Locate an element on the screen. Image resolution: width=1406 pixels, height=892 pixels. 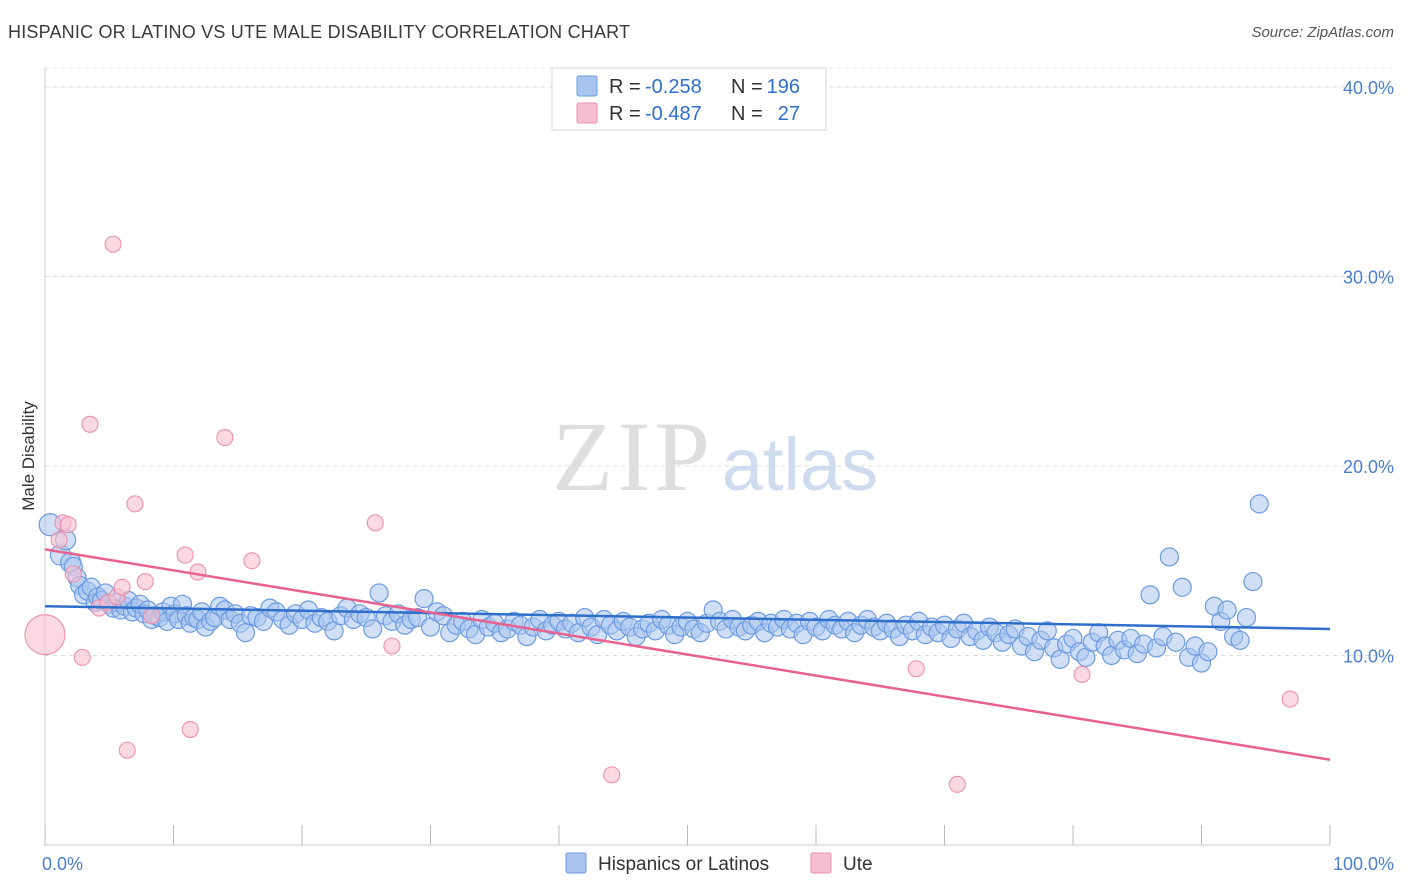
legend-r-label-blue: R = is located at coordinates (625, 87).